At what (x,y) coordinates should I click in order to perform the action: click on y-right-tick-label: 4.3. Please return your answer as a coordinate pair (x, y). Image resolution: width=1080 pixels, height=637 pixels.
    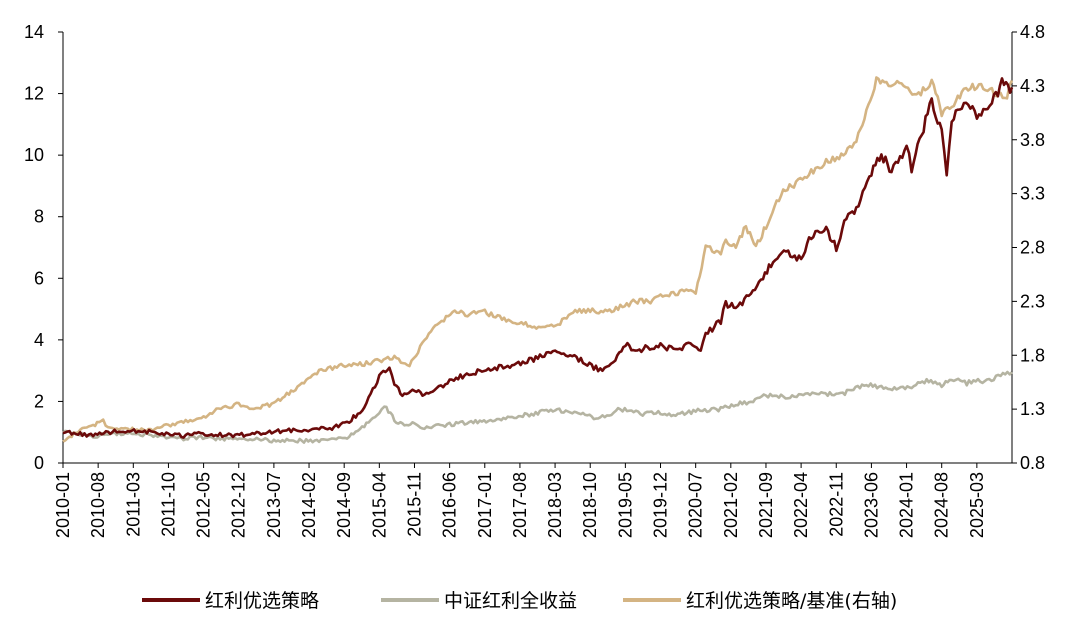
    Looking at the image, I should click on (1032, 86).